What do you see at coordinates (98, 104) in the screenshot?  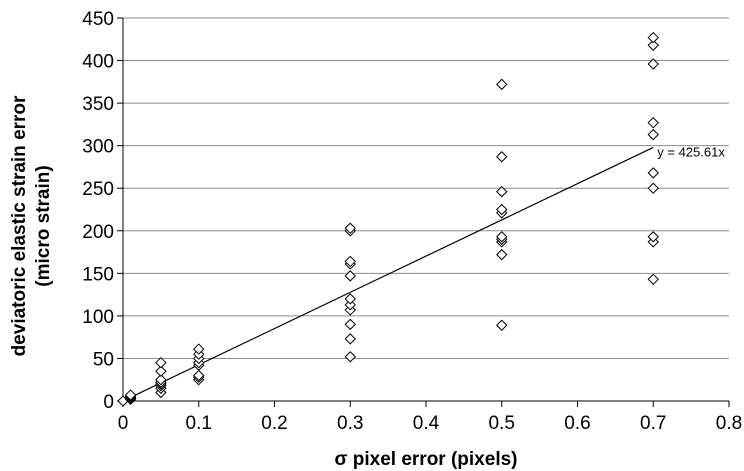 I see `y-tick-label: 350` at bounding box center [98, 104].